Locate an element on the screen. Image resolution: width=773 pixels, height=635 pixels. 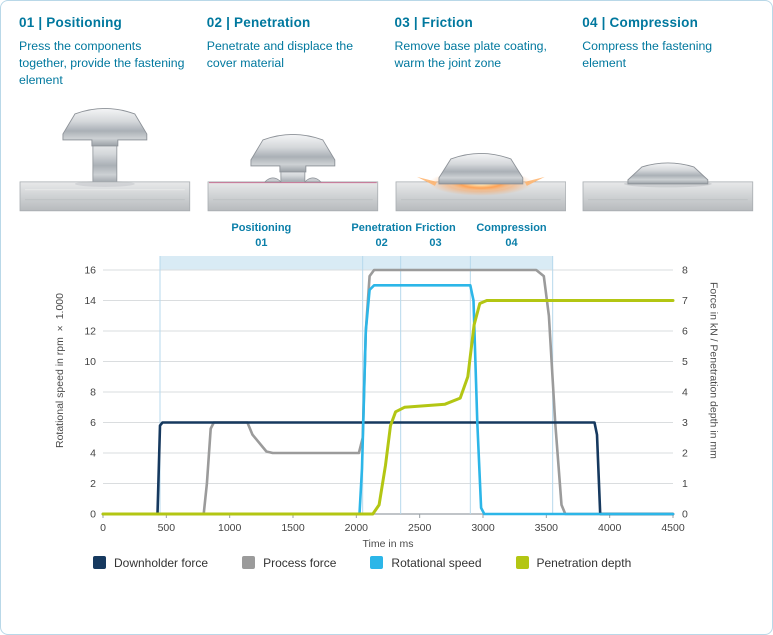
legend-label: Rotational speed is located at coordinates (436, 562).